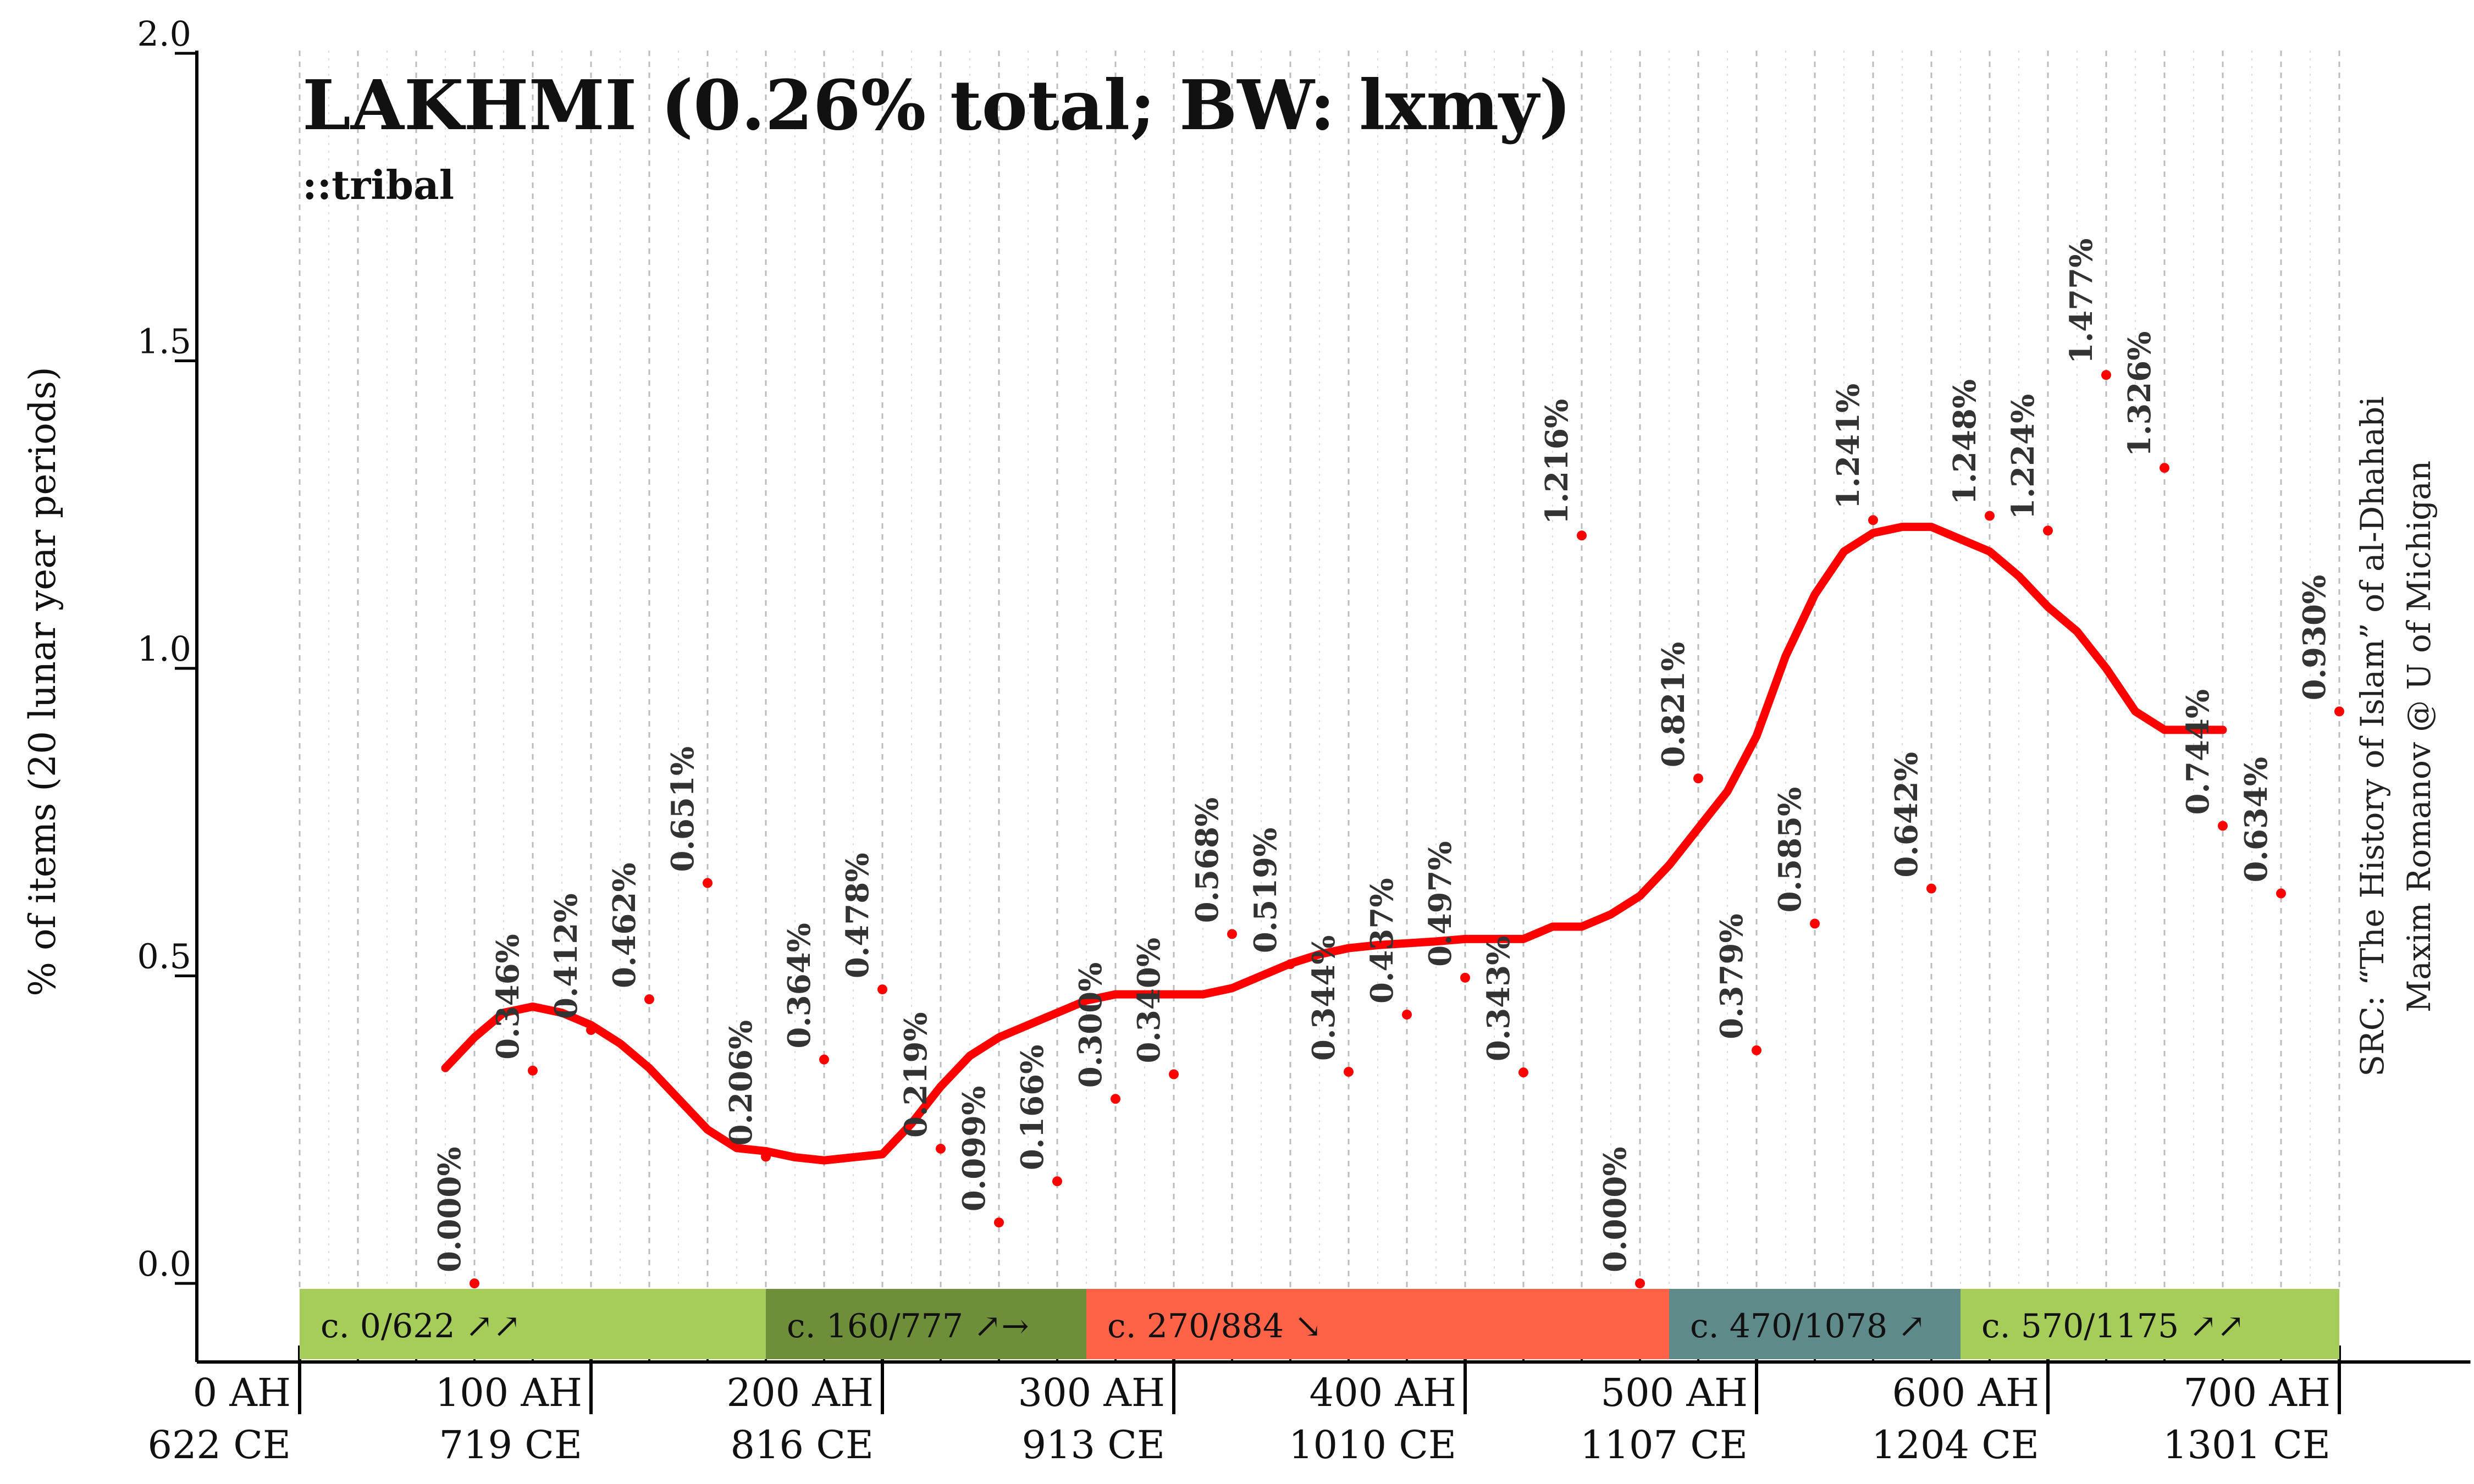  I want to click on y-tick-label: 2.0, so click(164, 34).